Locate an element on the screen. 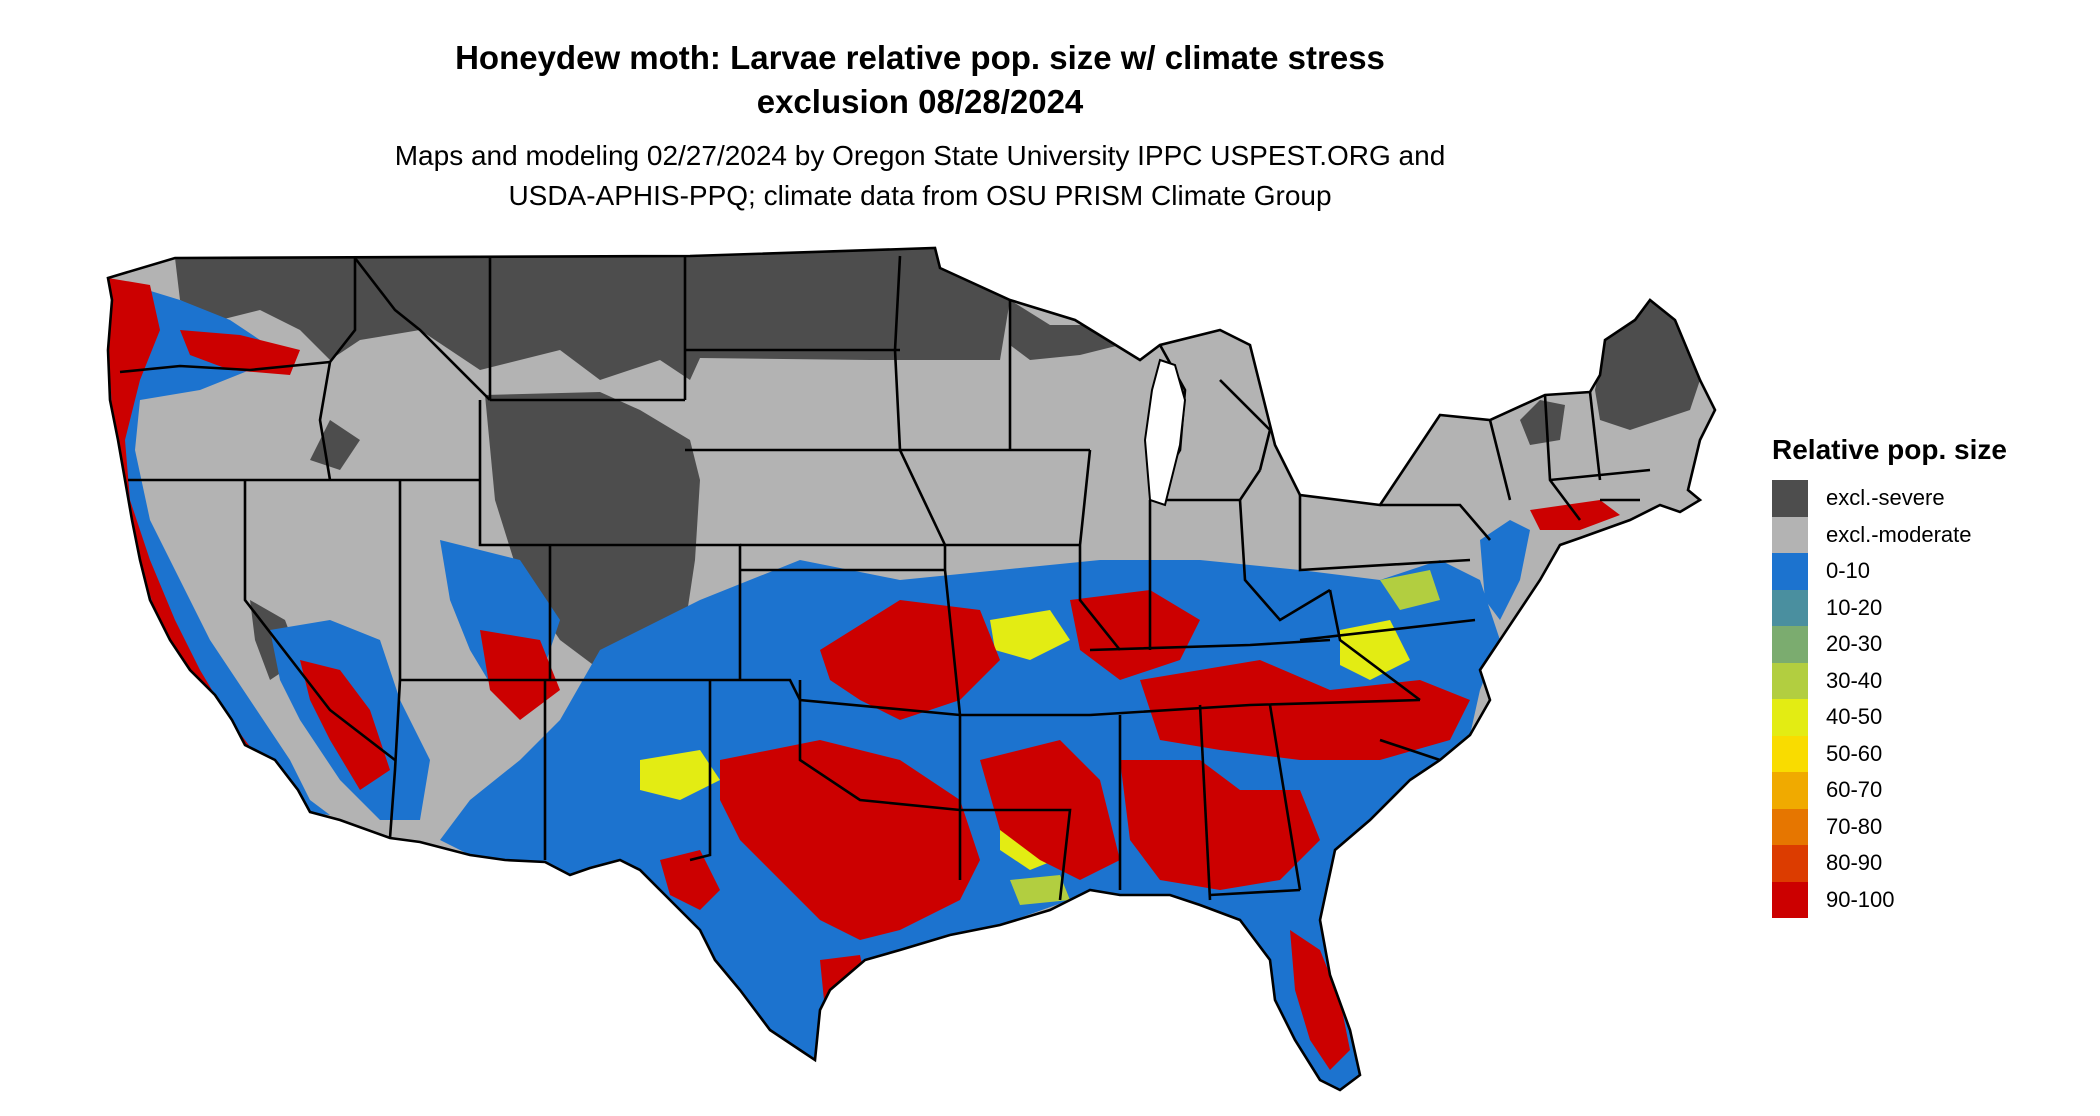  title-line-2: exclusion 08/28/2024 is located at coordinates (920, 101).